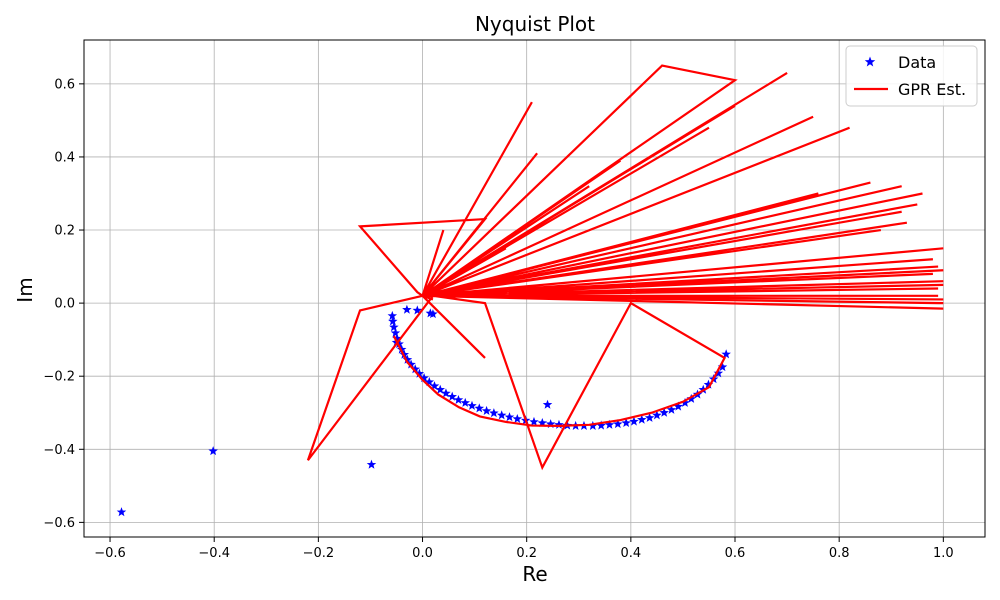 The image size is (1000, 600). What do you see at coordinates (917, 62) in the screenshot?
I see `legend-label-data: Data` at bounding box center [917, 62].